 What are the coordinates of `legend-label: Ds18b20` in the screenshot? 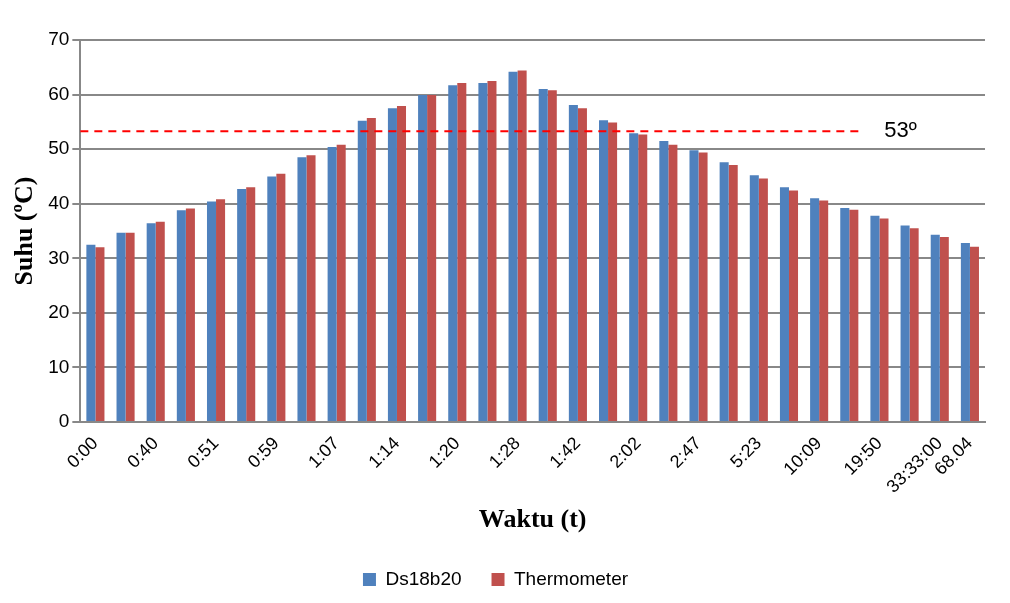 It's located at (423, 578).